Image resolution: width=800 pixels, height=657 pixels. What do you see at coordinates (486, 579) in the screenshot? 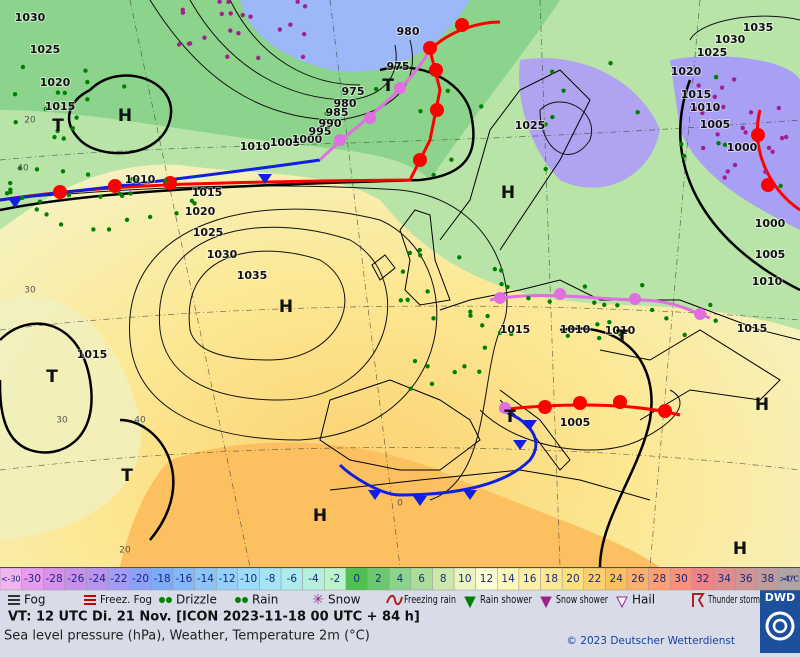
I see `scale-label: 12` at bounding box center [486, 579].